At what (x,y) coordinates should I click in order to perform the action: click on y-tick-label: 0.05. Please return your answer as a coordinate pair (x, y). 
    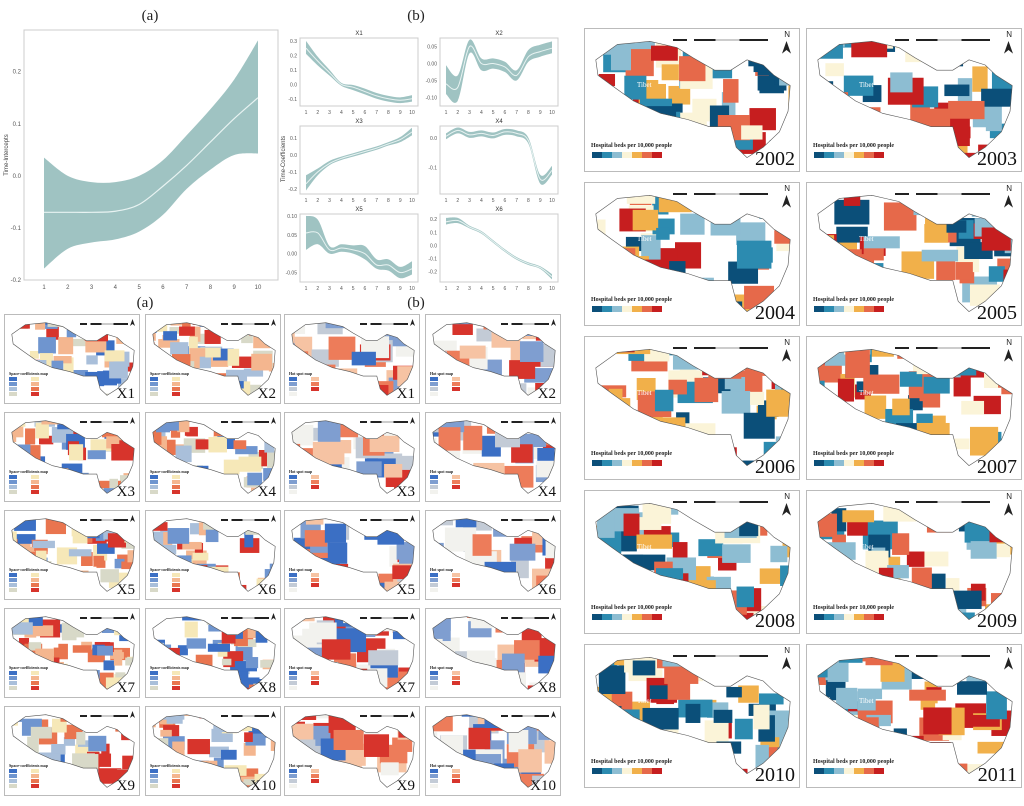
    Looking at the image, I should click on (432, 48).